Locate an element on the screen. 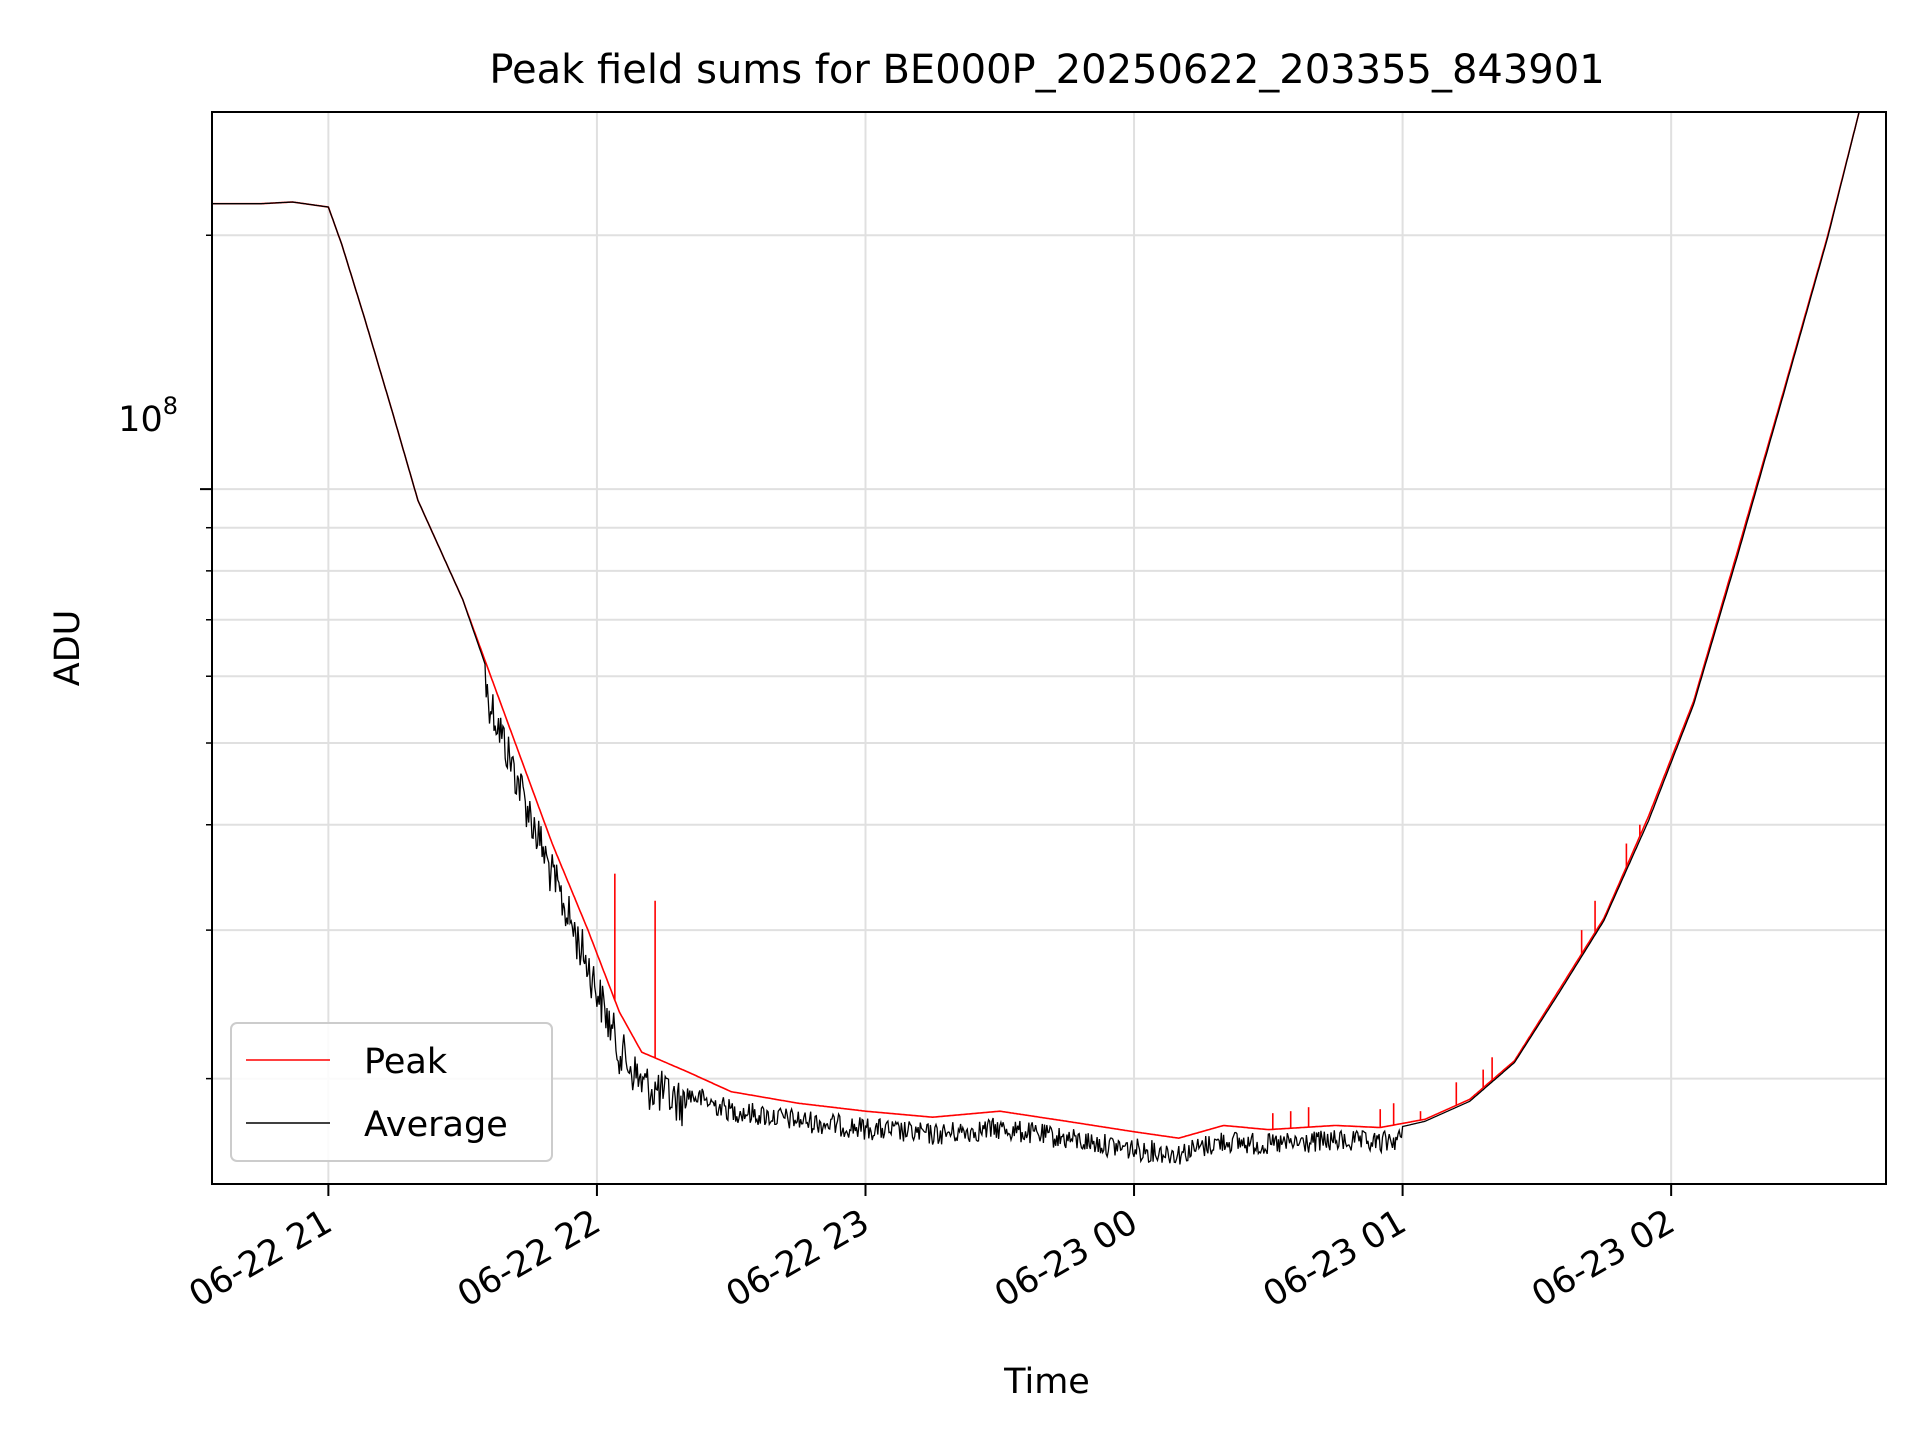  y-axis-label: ADU is located at coordinates (68, 648).